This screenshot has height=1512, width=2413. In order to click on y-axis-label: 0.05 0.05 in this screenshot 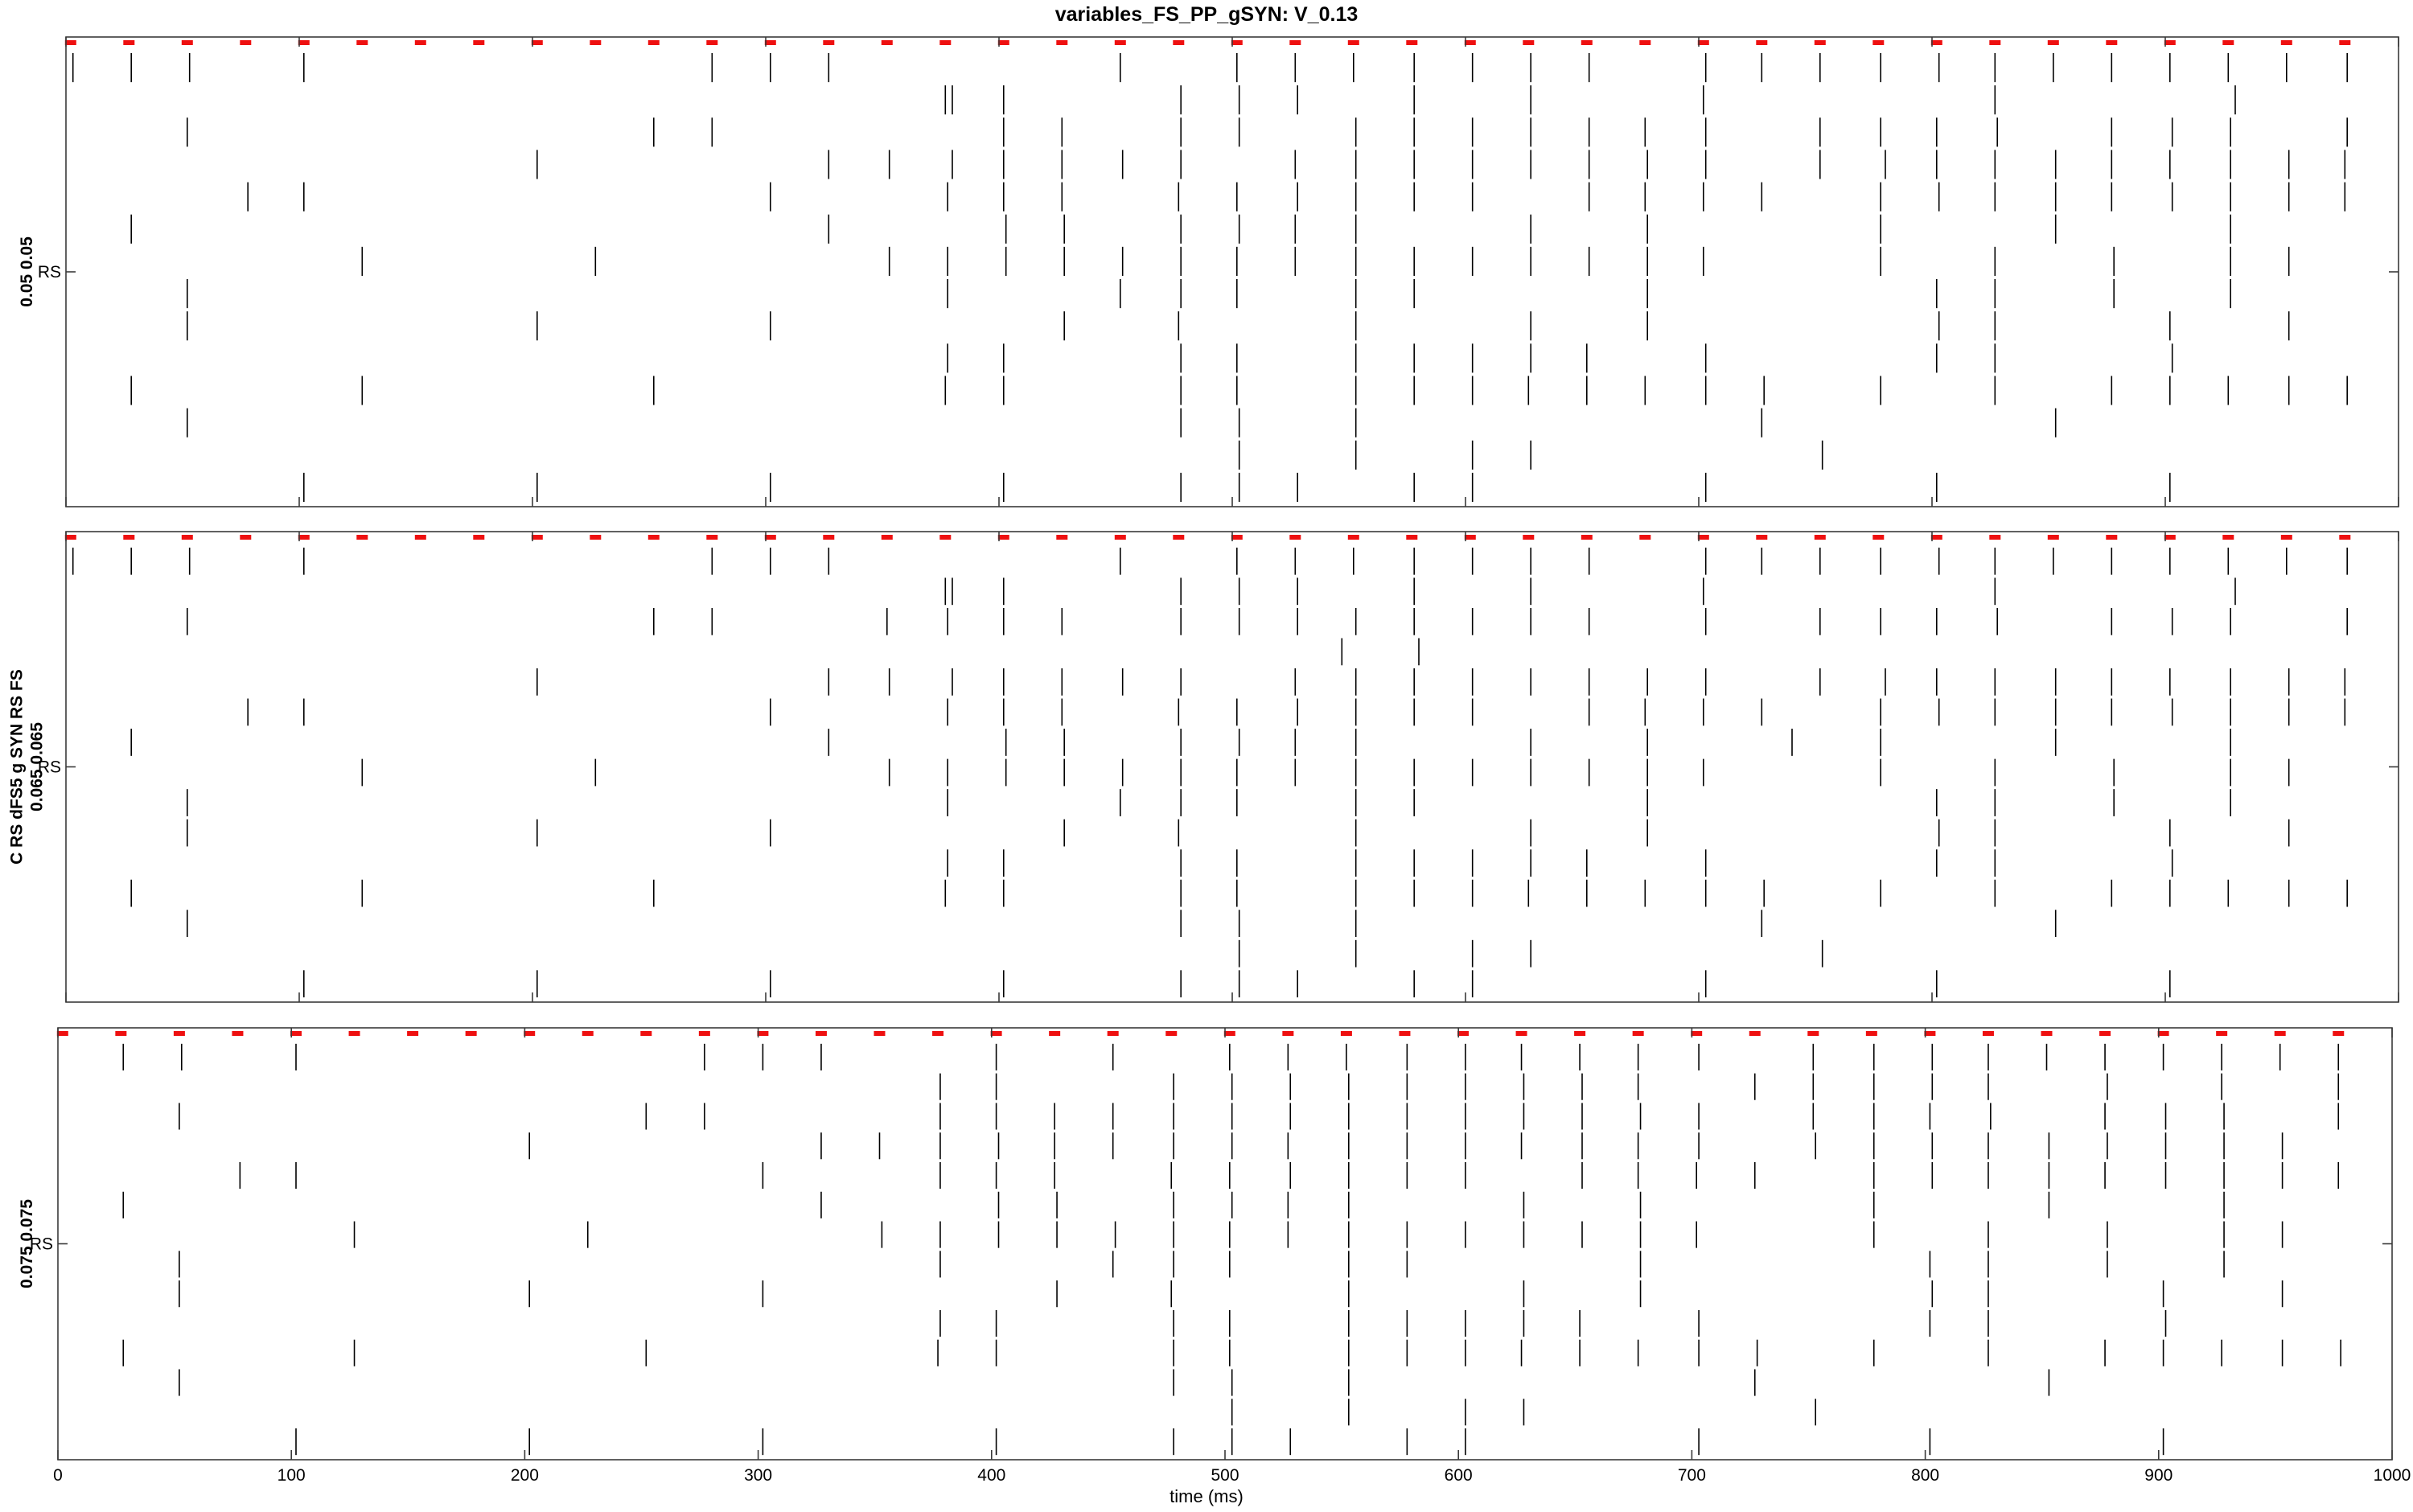, I will do `click(27, 272)`.